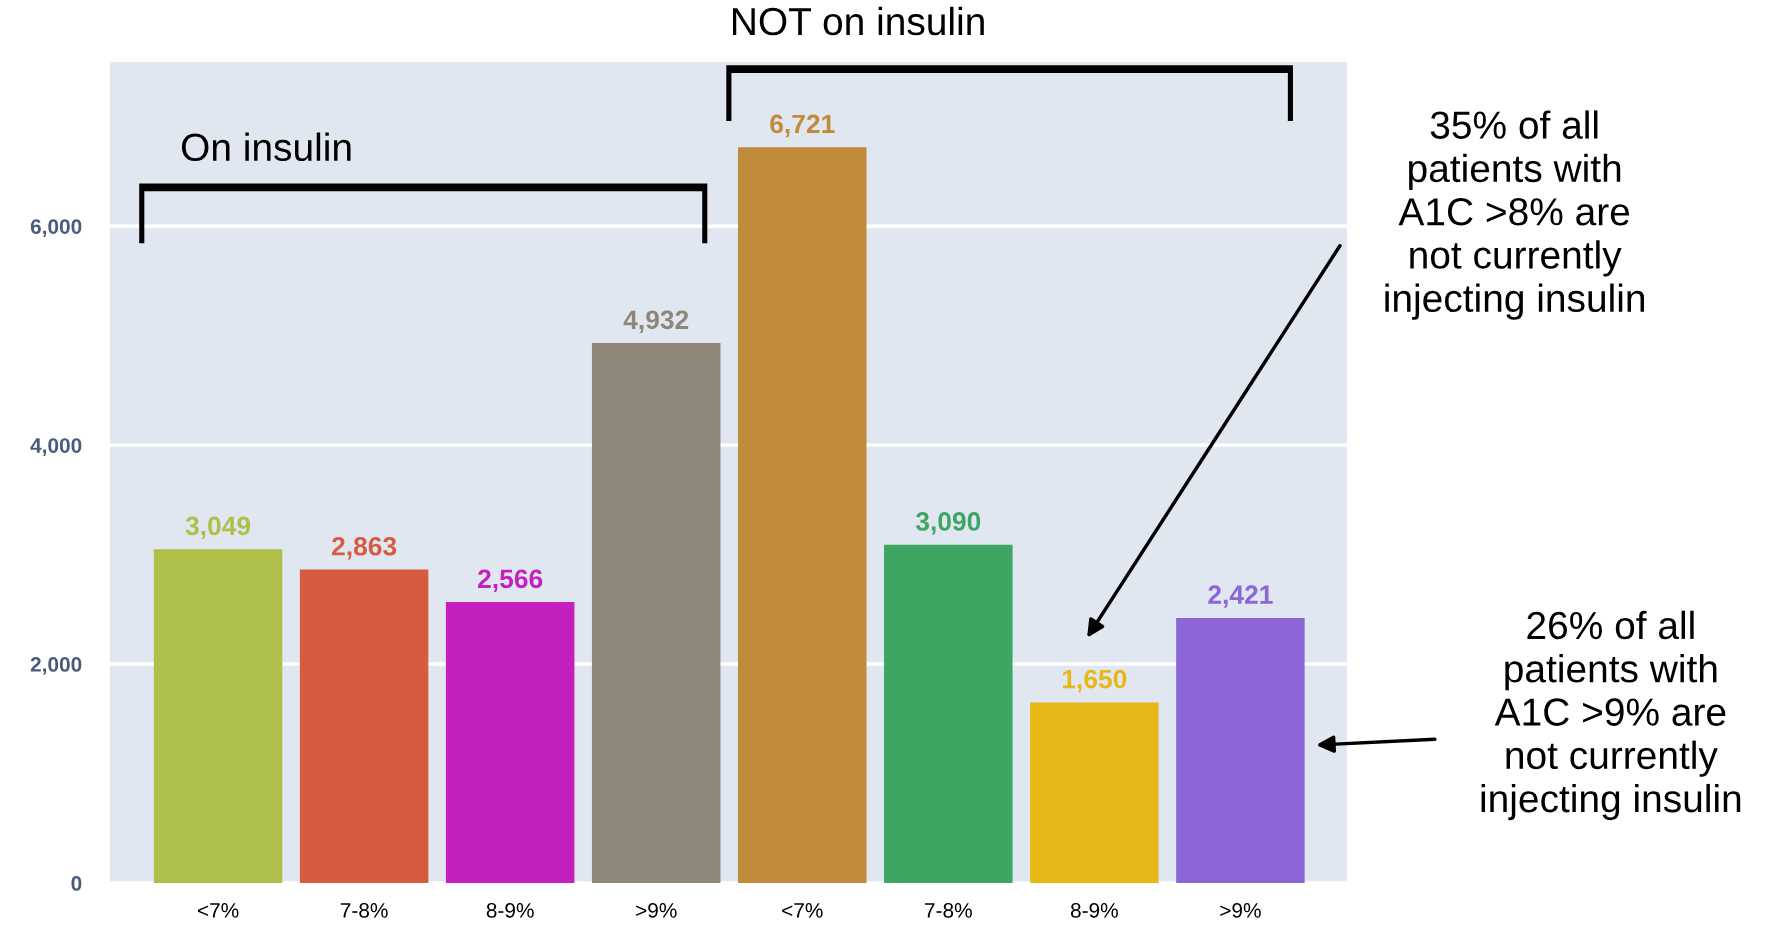 The height and width of the screenshot is (926, 1775). I want to click on data-label: 2,863, so click(364, 548).